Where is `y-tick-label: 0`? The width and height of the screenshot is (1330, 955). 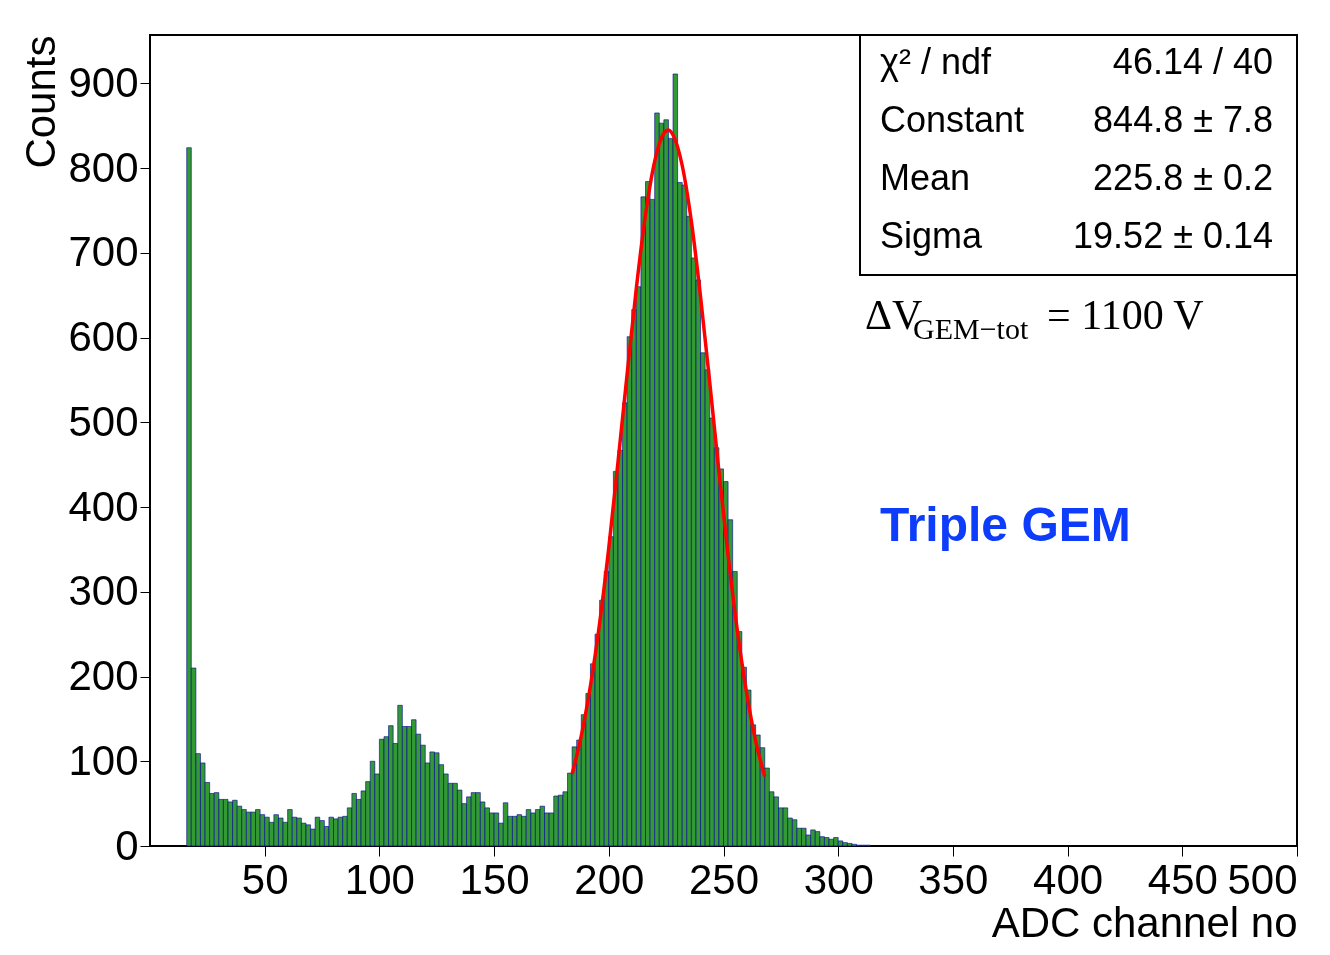
y-tick-label: 0 is located at coordinates (127, 845).